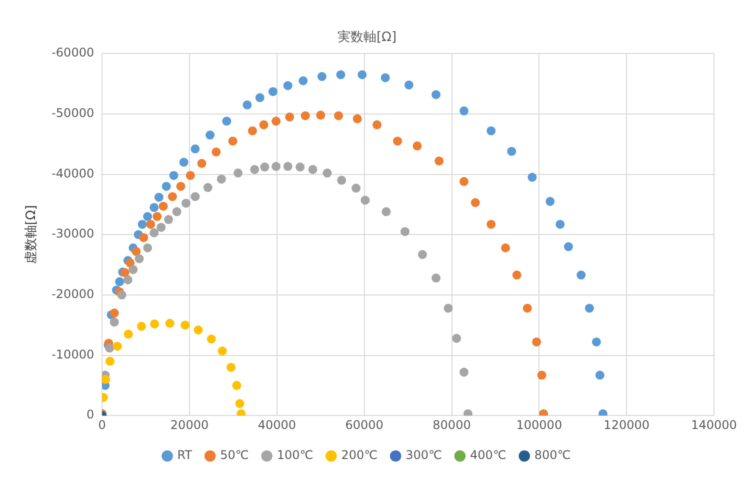 The height and width of the screenshot is (477, 744). Describe the element at coordinates (73, 113) in the screenshot. I see `y-tick-label: -50000` at that location.